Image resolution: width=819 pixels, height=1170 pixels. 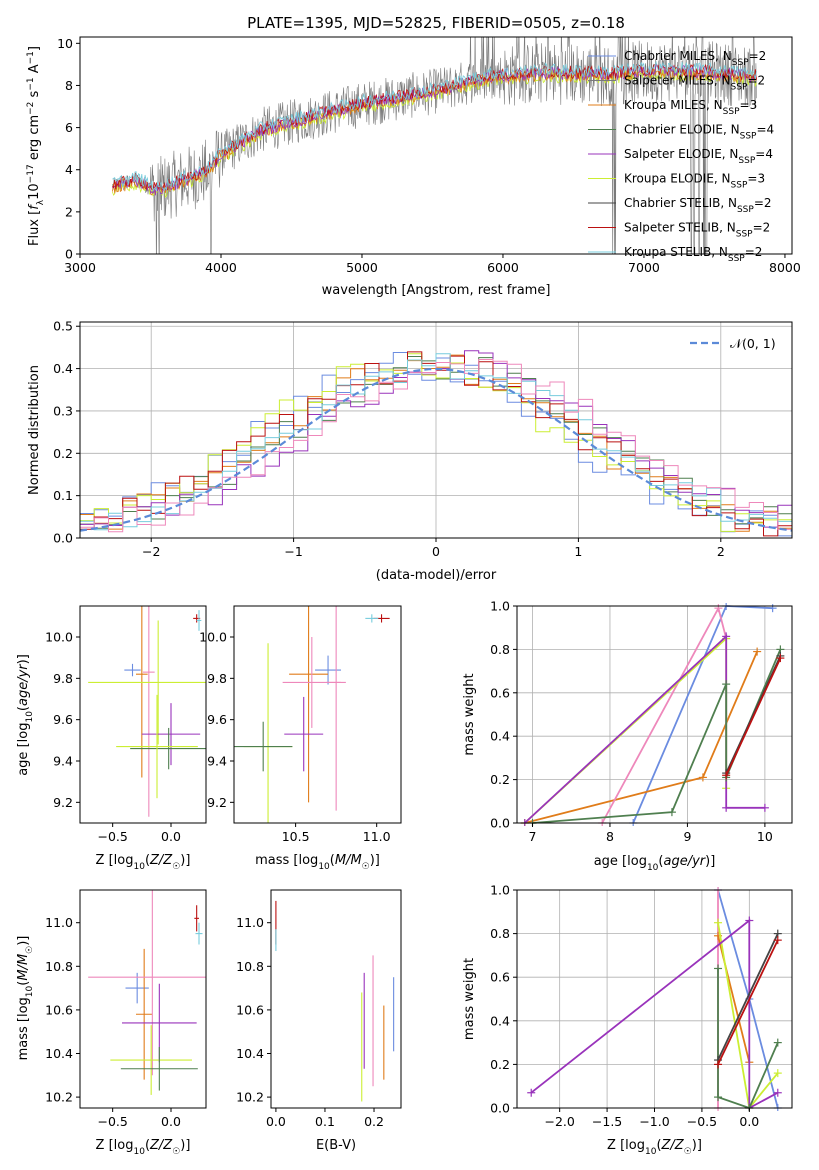 I want to click on x-tick-label: 11.0, so click(x=377, y=836).